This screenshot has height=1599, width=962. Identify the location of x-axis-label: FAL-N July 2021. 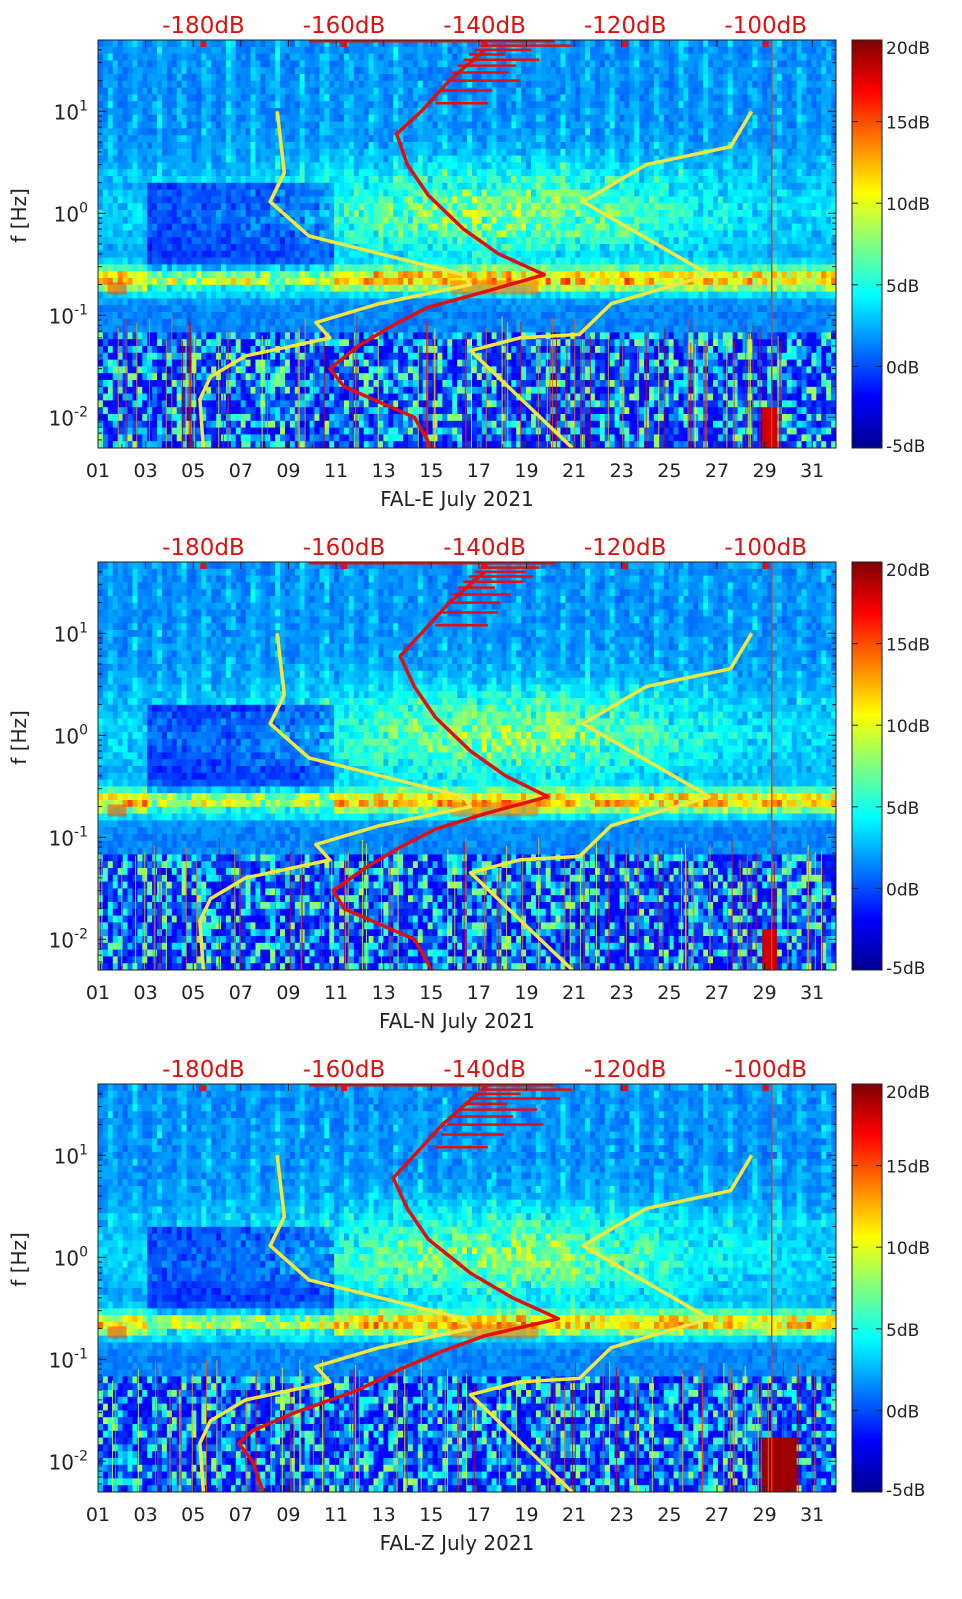
(457, 1021).